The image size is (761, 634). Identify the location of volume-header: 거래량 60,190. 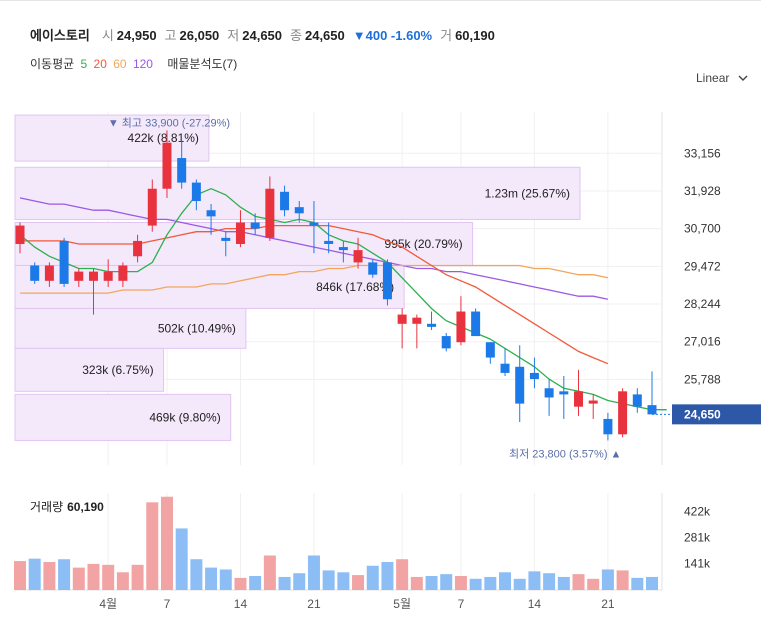
(67, 506).